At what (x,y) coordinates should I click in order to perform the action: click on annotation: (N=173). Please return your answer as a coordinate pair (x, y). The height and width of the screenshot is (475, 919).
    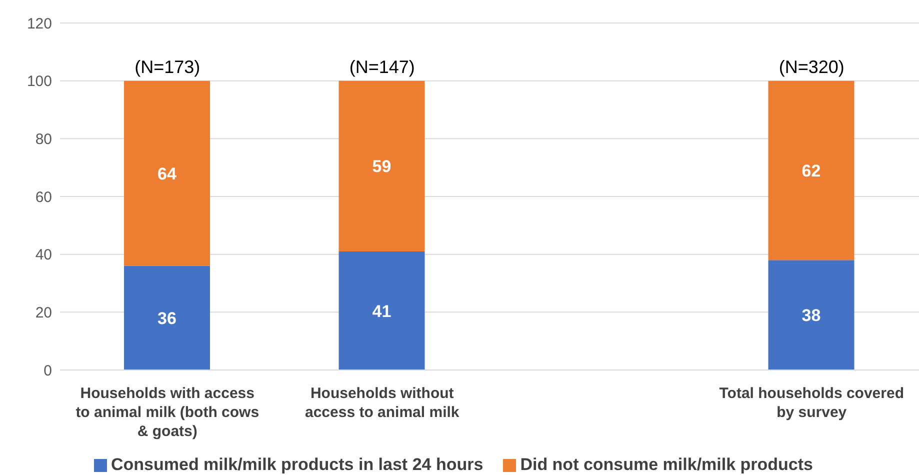
    Looking at the image, I should click on (167, 66).